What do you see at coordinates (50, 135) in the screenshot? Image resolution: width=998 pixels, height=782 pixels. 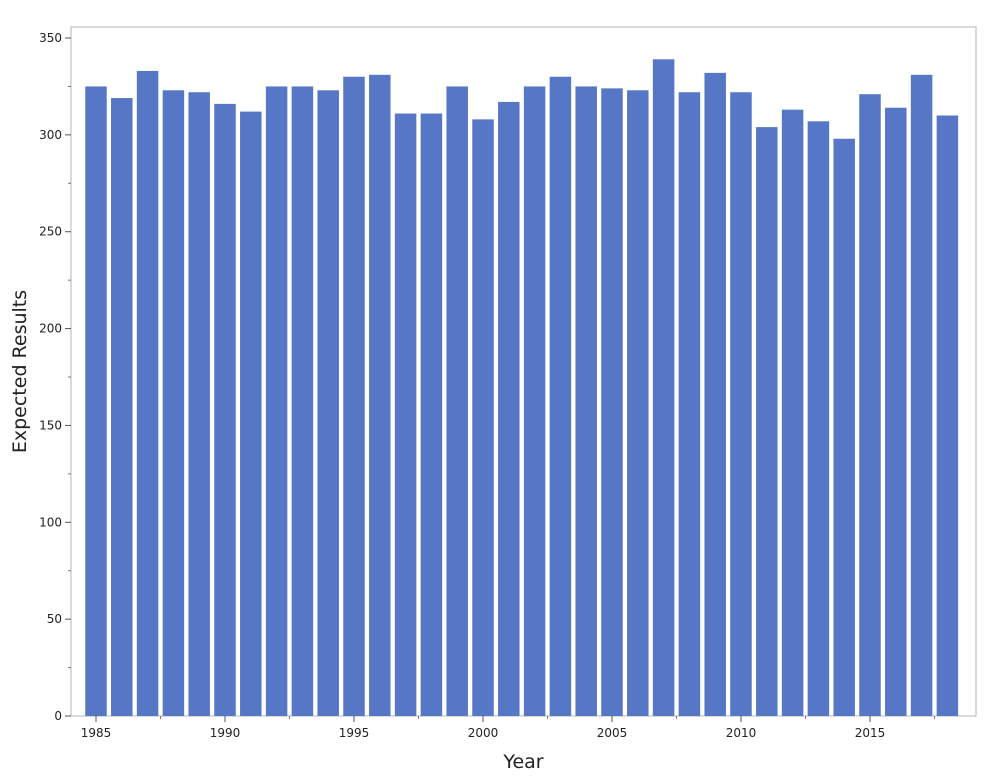 I see `y-tick-label: 300` at bounding box center [50, 135].